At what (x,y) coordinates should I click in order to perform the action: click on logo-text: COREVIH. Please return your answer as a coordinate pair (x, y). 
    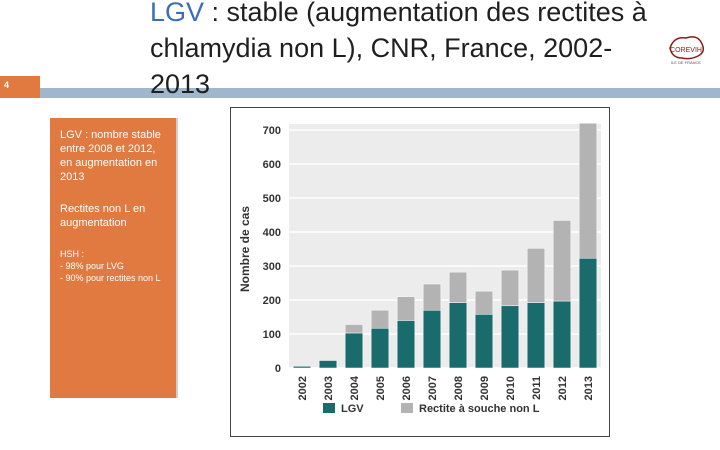
    Looking at the image, I should click on (686, 50).